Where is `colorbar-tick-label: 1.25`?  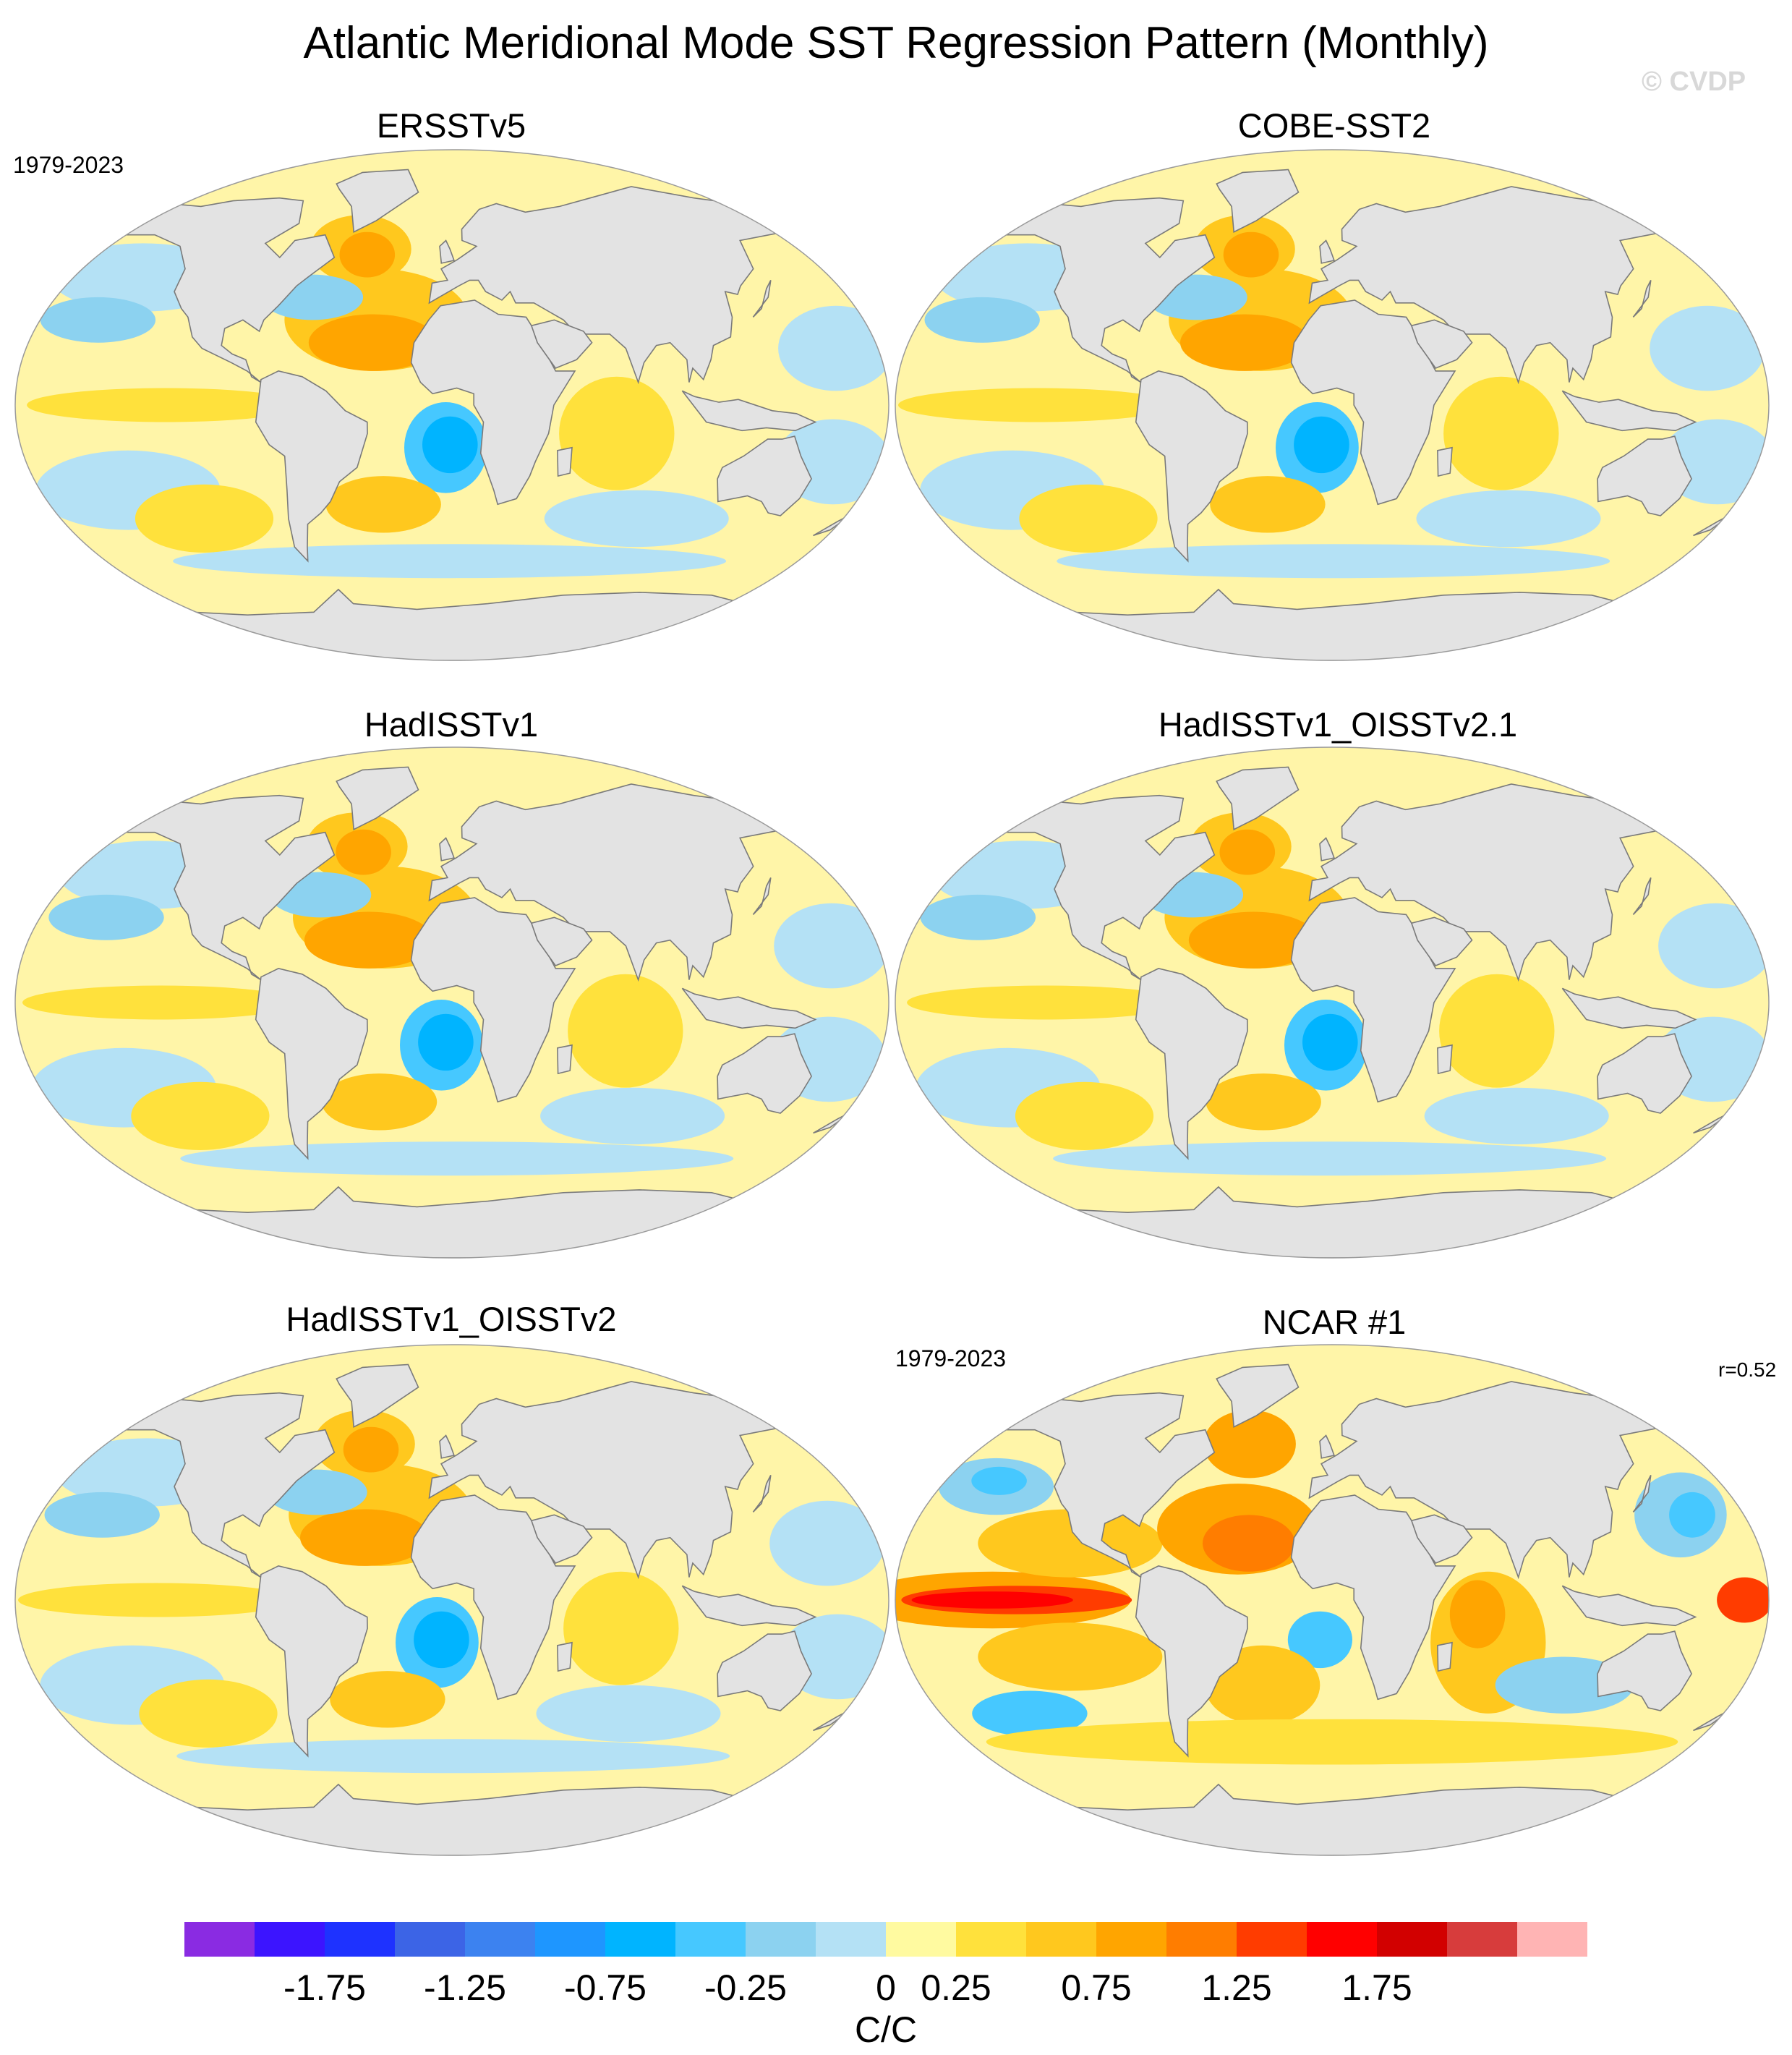
colorbar-tick-label: 1.25 is located at coordinates (1236, 1988).